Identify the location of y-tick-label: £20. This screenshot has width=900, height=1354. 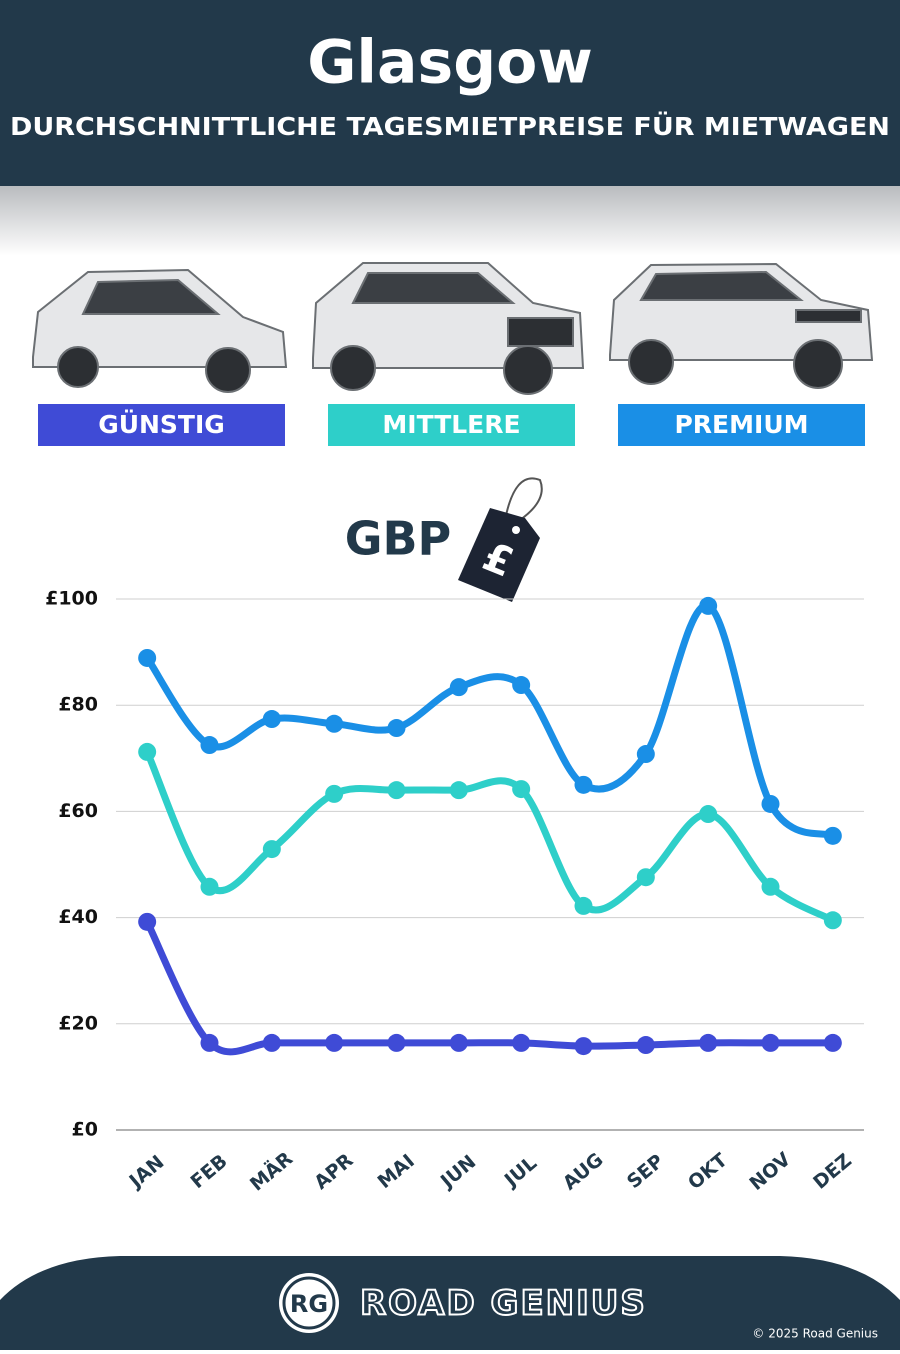
(78, 1023).